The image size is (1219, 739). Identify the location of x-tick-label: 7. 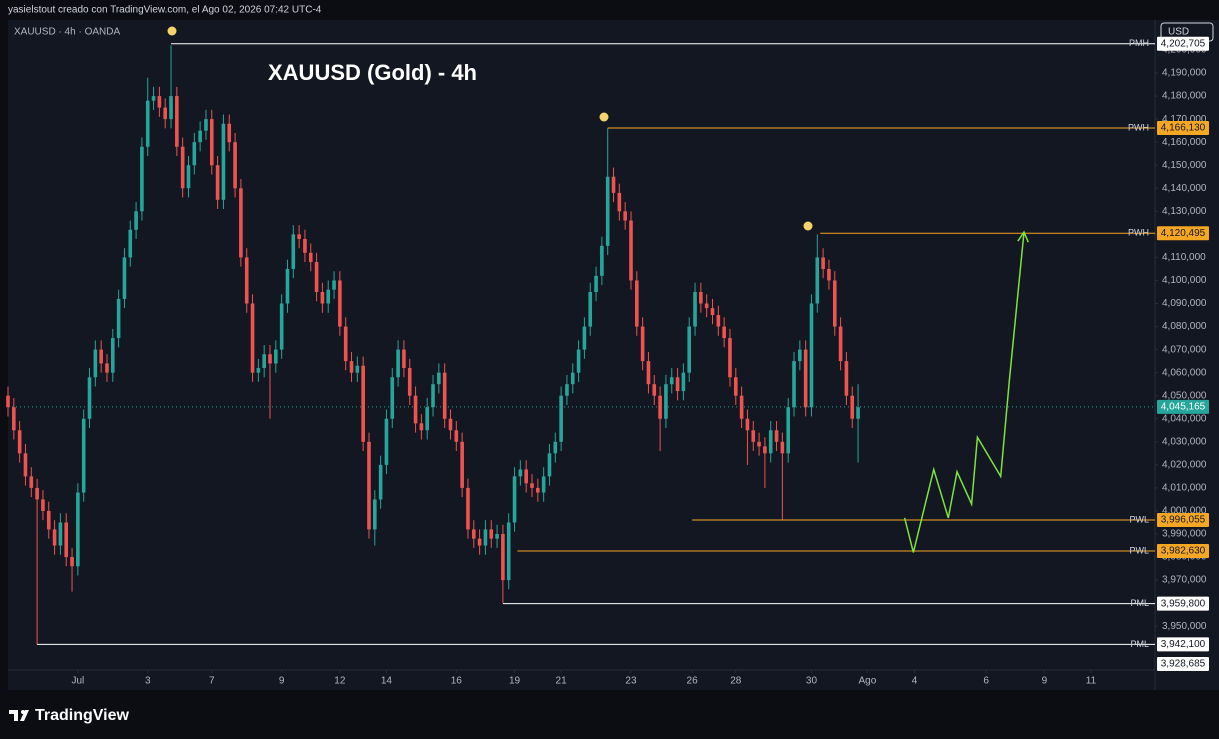
(212, 681).